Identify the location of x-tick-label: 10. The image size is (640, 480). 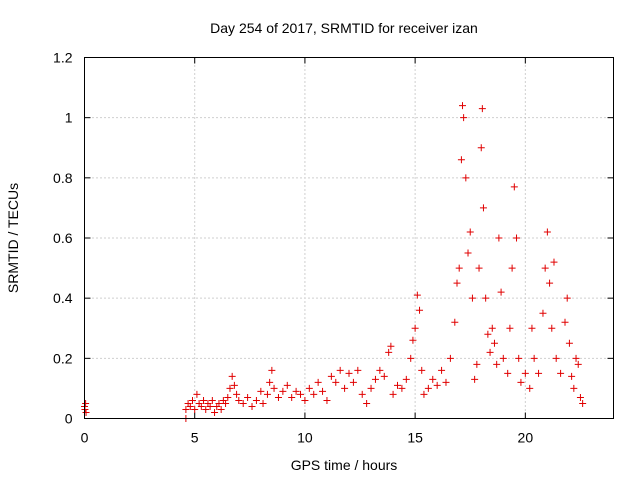
(305, 438).